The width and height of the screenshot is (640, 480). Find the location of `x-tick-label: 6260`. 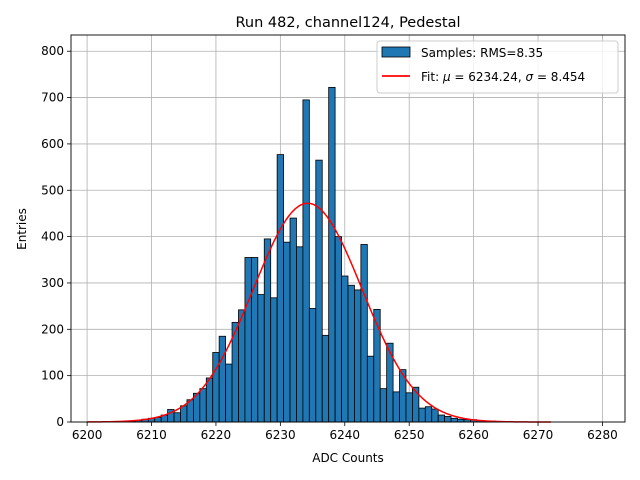

x-tick-label: 6260 is located at coordinates (473, 435).